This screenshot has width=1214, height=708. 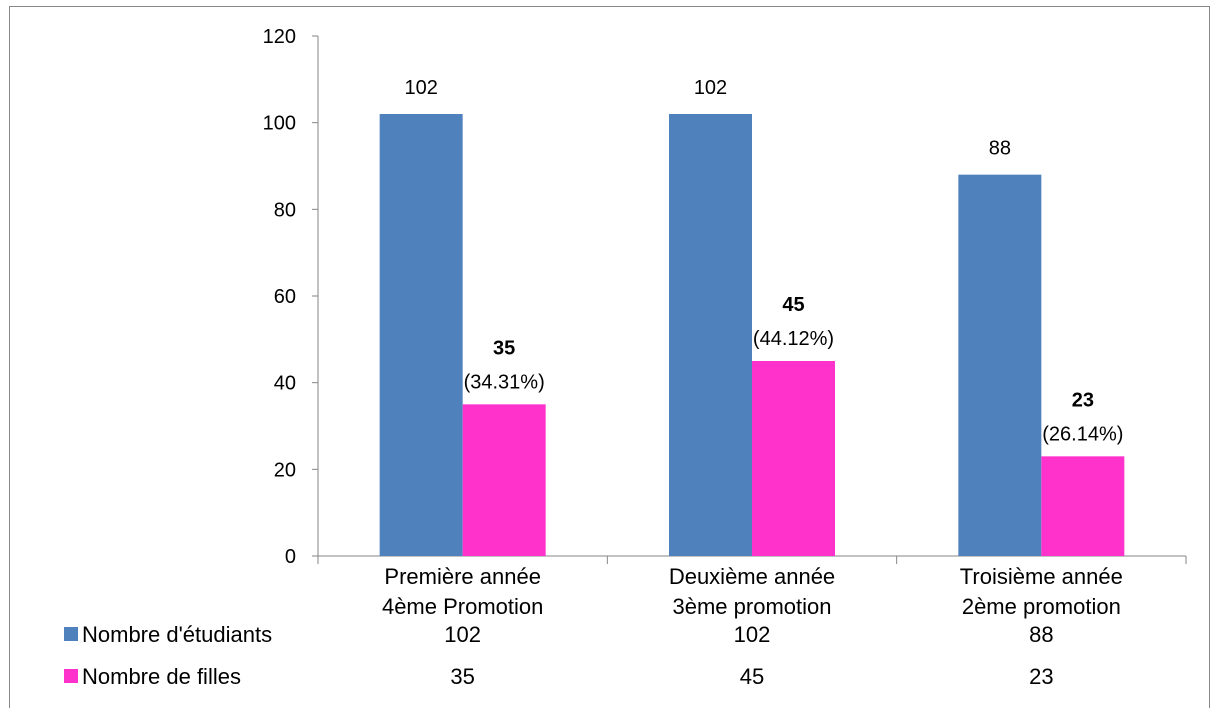 I want to click on legend-key-girls, so click(x=71, y=676).